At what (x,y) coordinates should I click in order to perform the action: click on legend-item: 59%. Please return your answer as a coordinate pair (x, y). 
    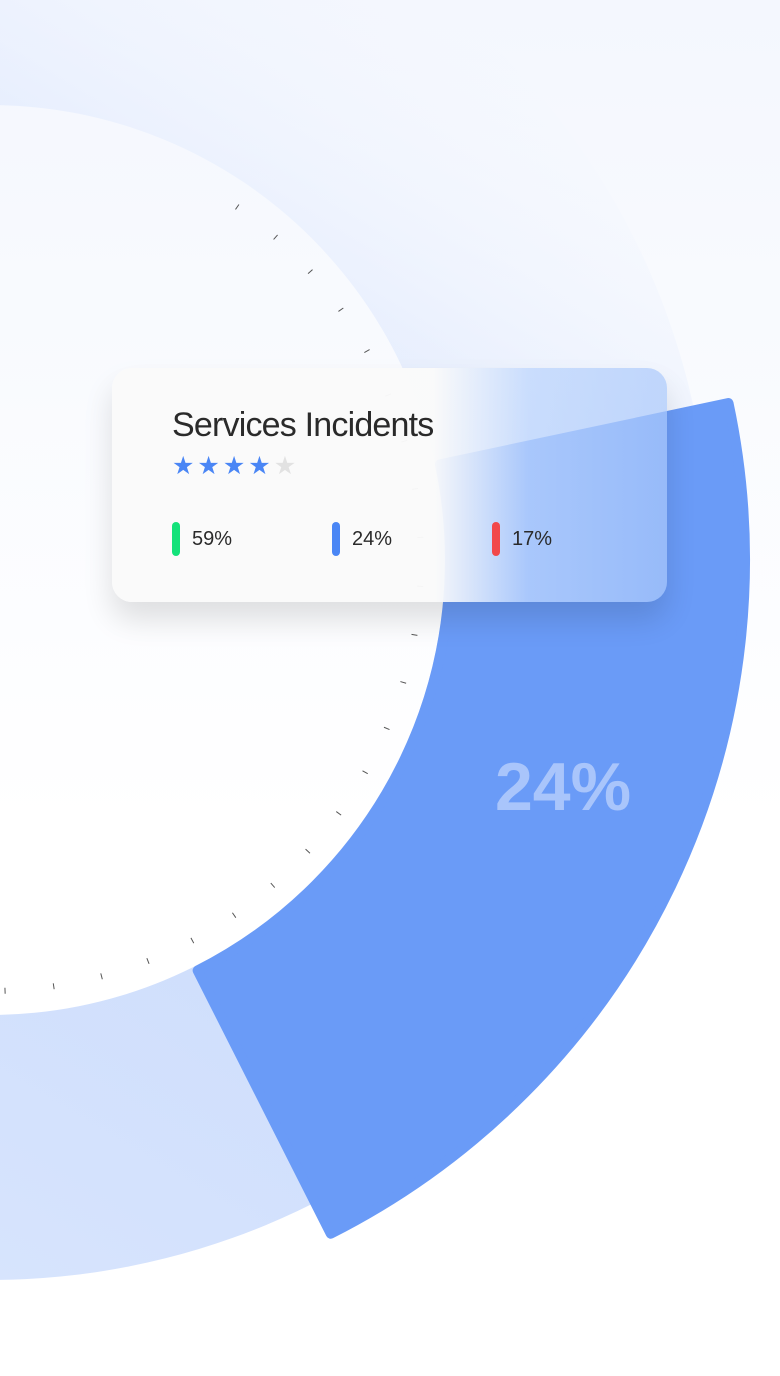
    Looking at the image, I should click on (202, 539).